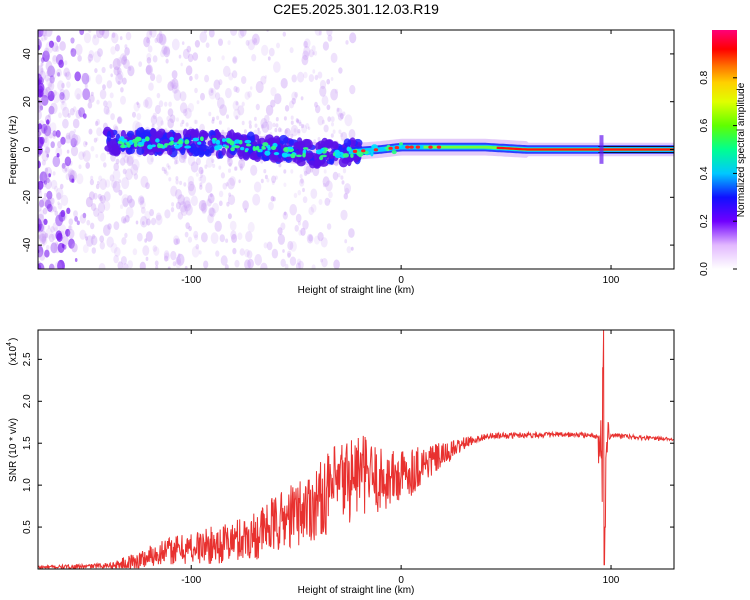 This screenshot has width=750, height=600. I want to click on colorbar-ticks: 0.0 0.2 0.4 0.6 0.8, so click(718, 173).